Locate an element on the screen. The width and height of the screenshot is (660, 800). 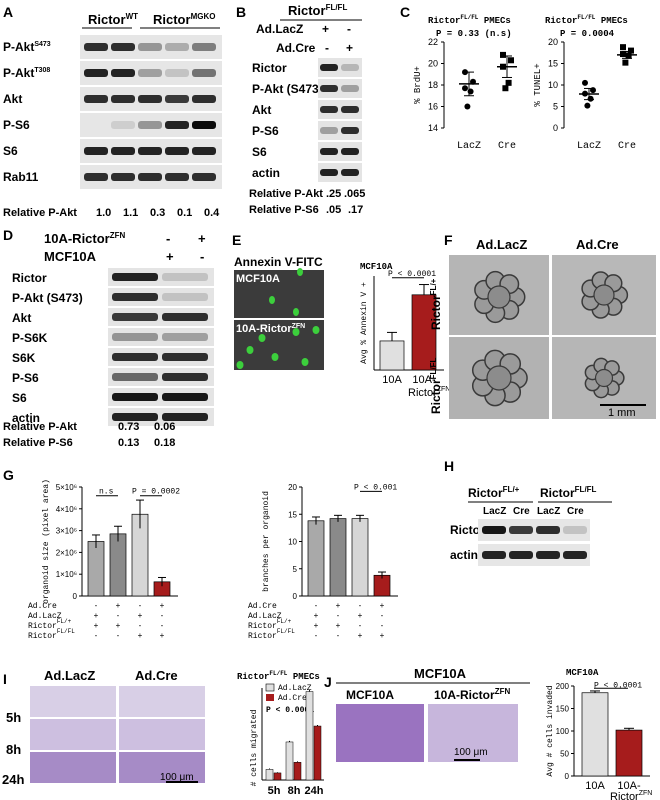
b-cond1-label: Ad.LacZ is located at coordinates (279, 29).